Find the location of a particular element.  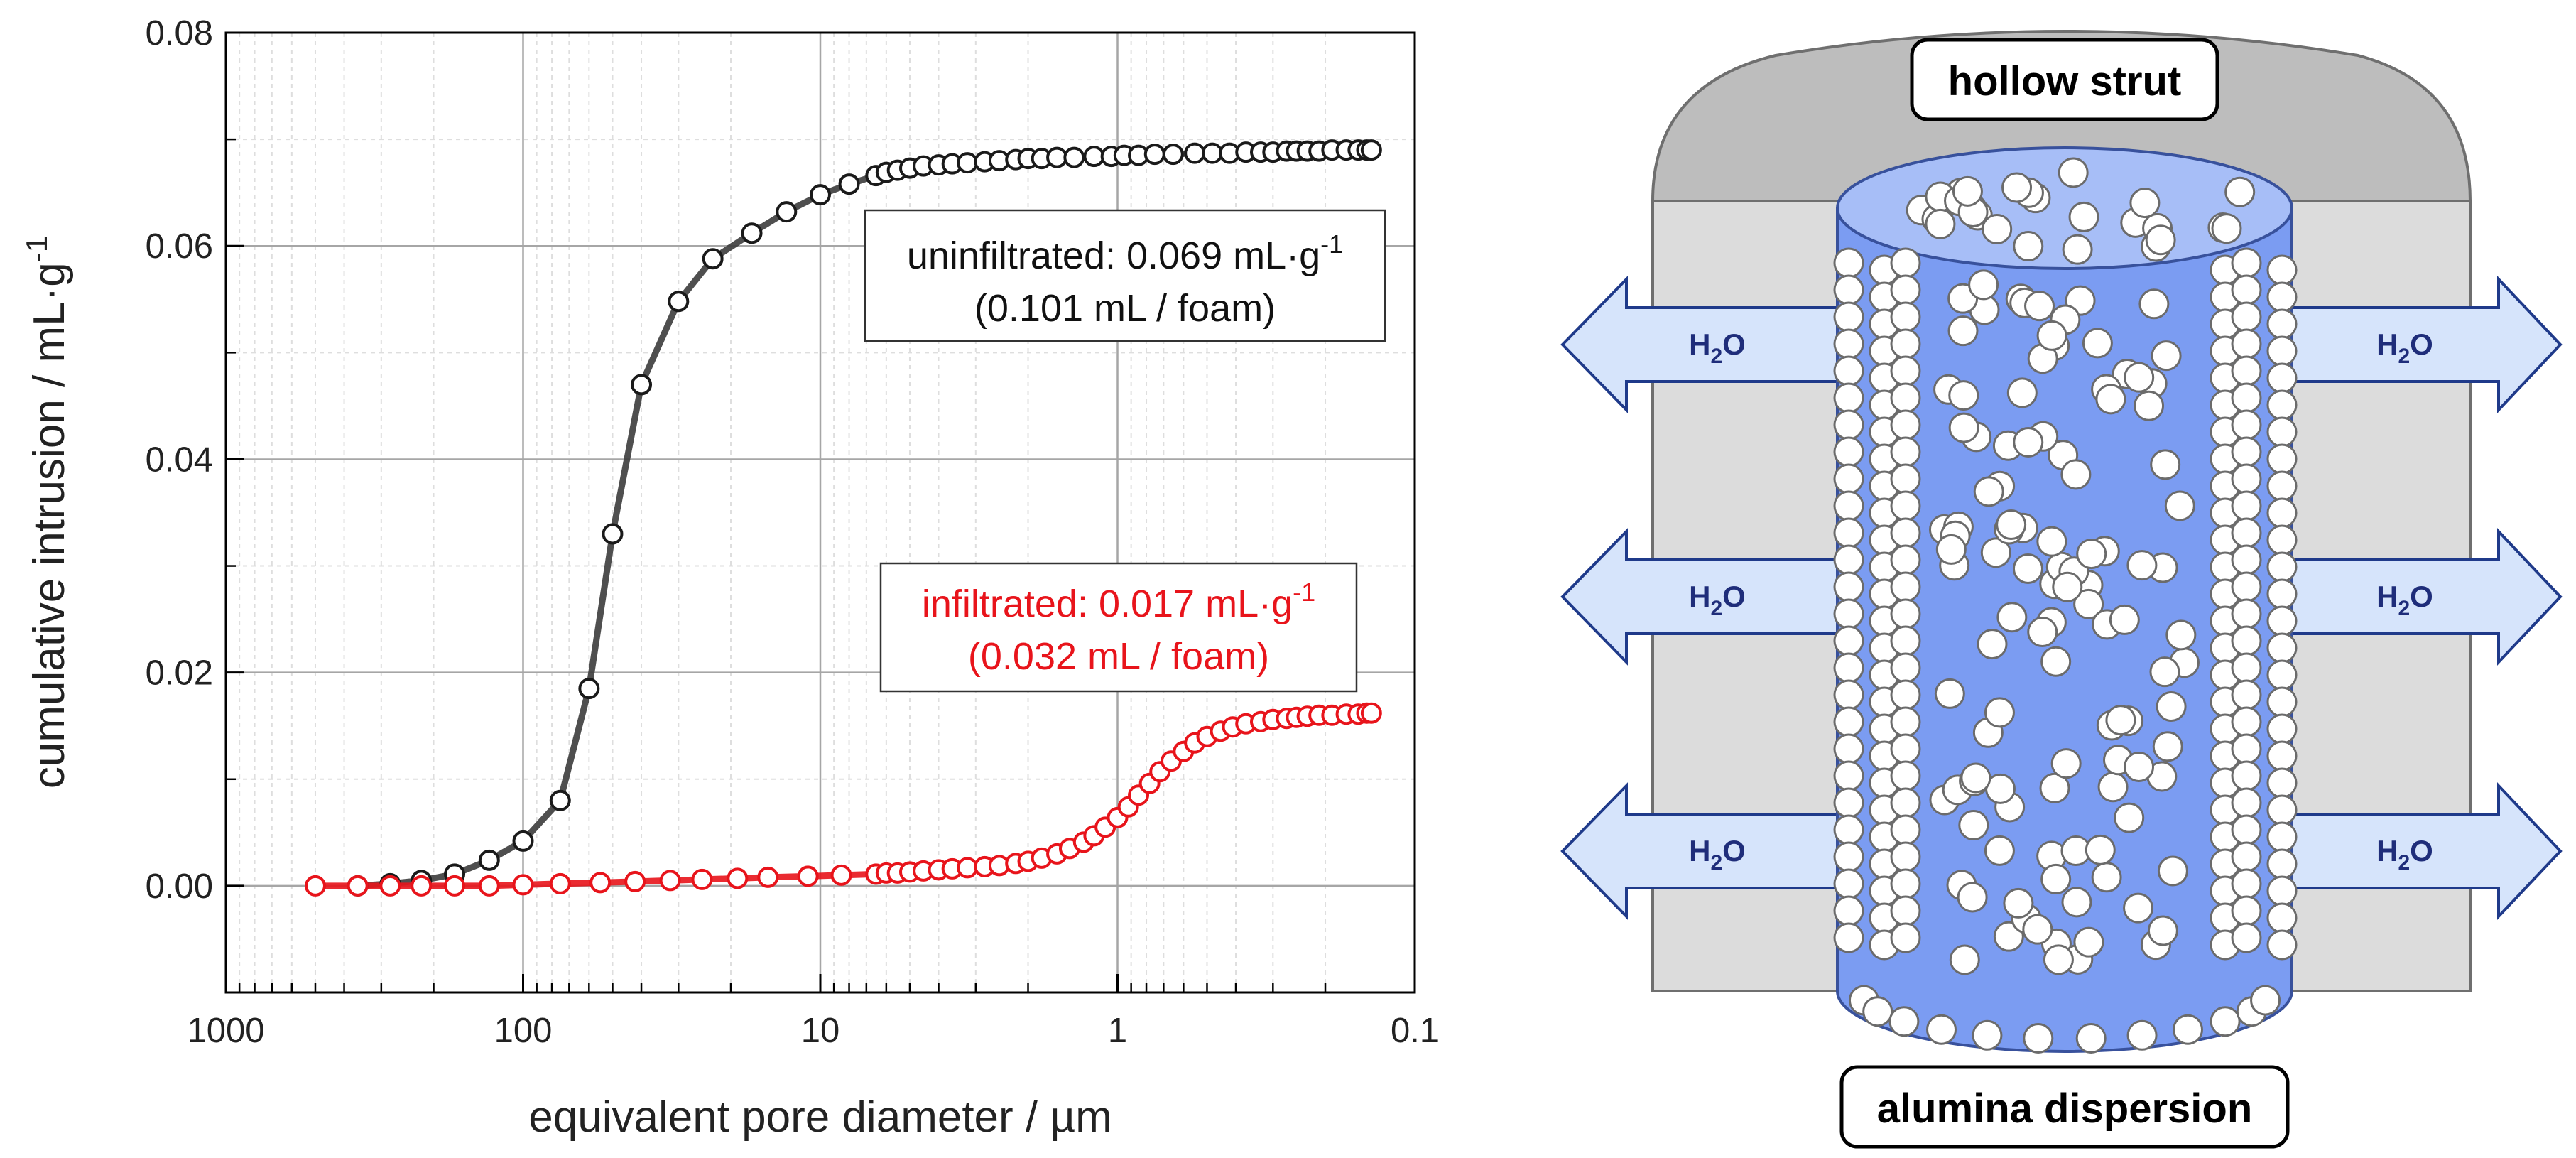

h2o-arrow-right-3-shape is located at coordinates (2426, 851).